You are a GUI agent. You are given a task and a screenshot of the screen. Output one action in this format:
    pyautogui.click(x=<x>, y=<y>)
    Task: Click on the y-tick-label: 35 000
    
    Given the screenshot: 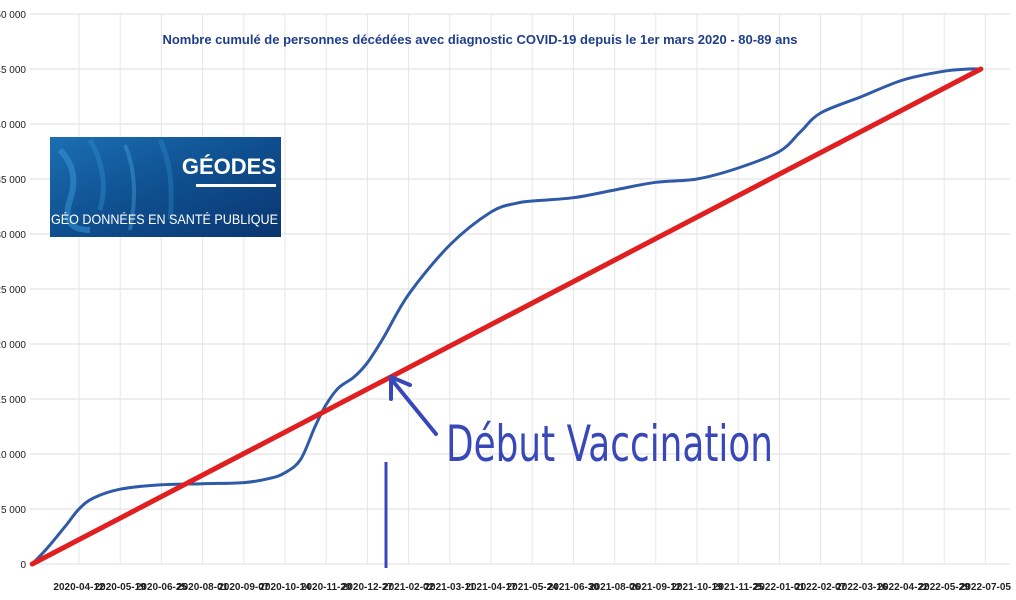 What is the action you would take?
    pyautogui.click(x=13, y=180)
    